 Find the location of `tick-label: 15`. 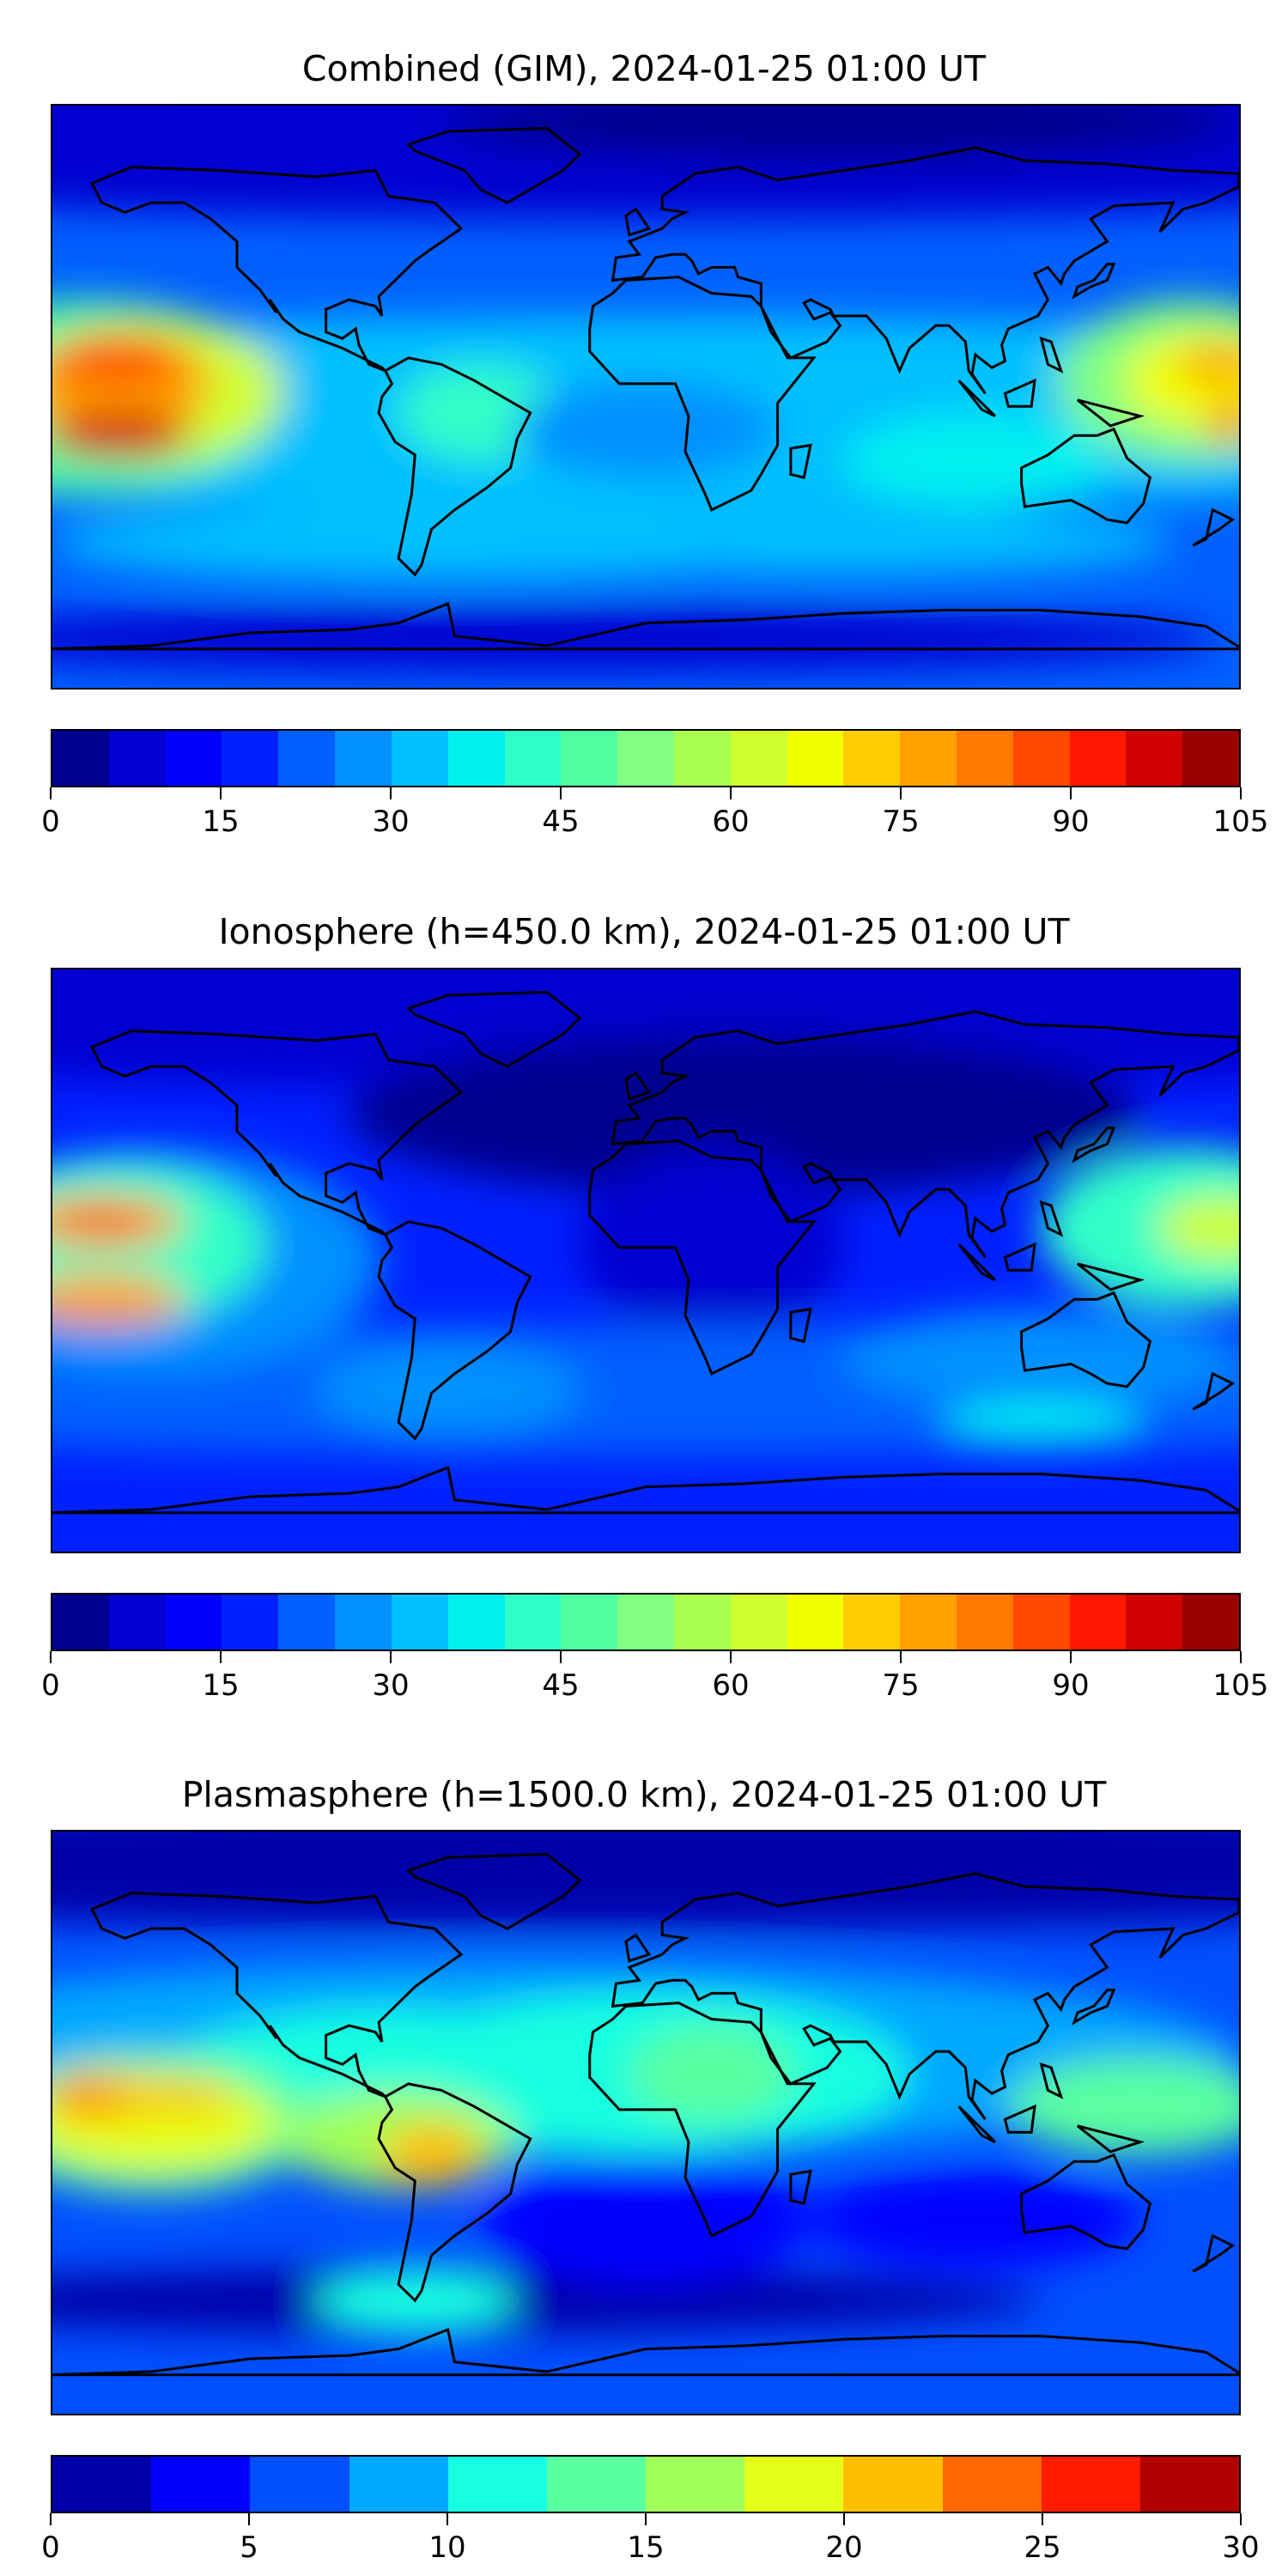

tick-label: 15 is located at coordinates (221, 1686).